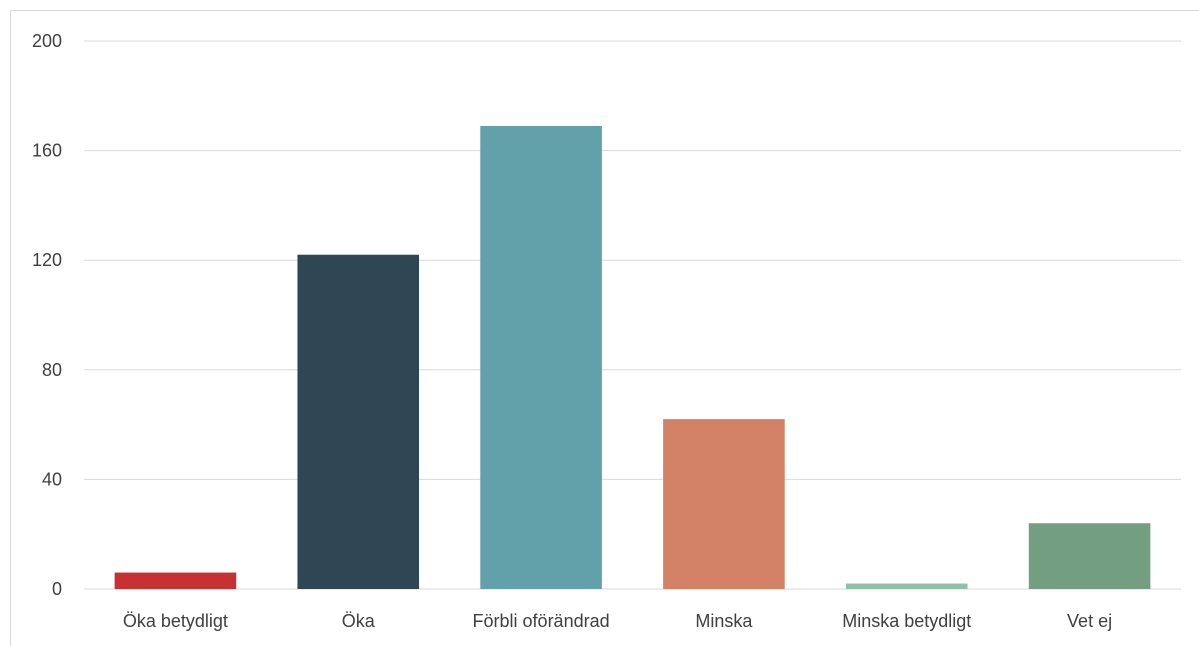  Describe the element at coordinates (359, 621) in the screenshot. I see `x-tick-label: Öka` at that location.